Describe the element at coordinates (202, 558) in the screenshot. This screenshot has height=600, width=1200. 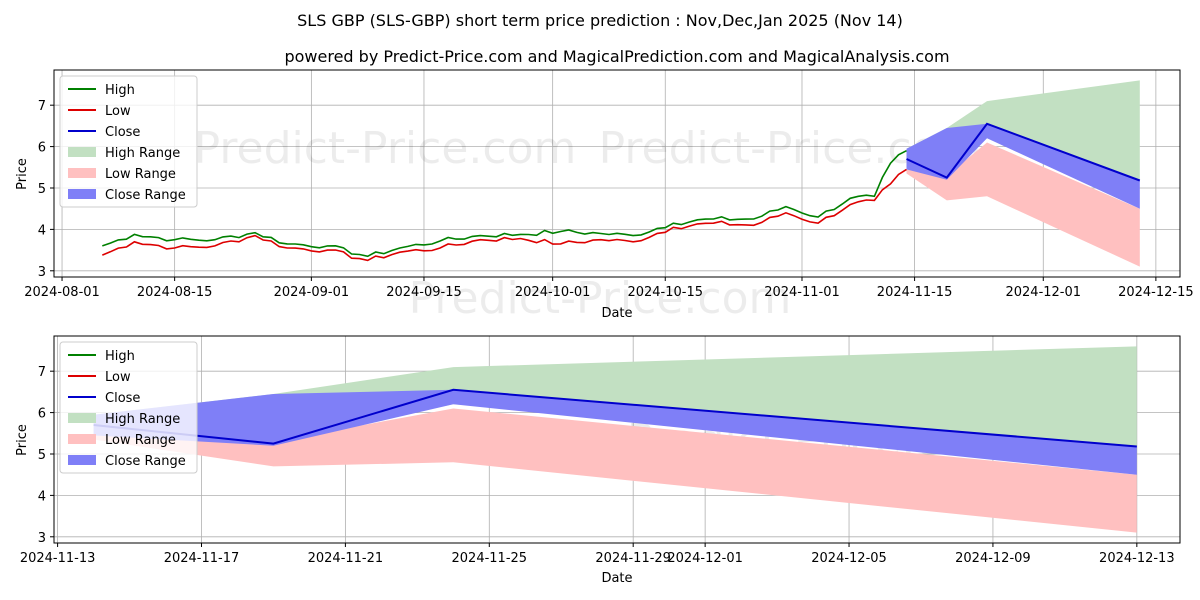
I see `bottom-xtick-label: 2024-11-17` at that location.